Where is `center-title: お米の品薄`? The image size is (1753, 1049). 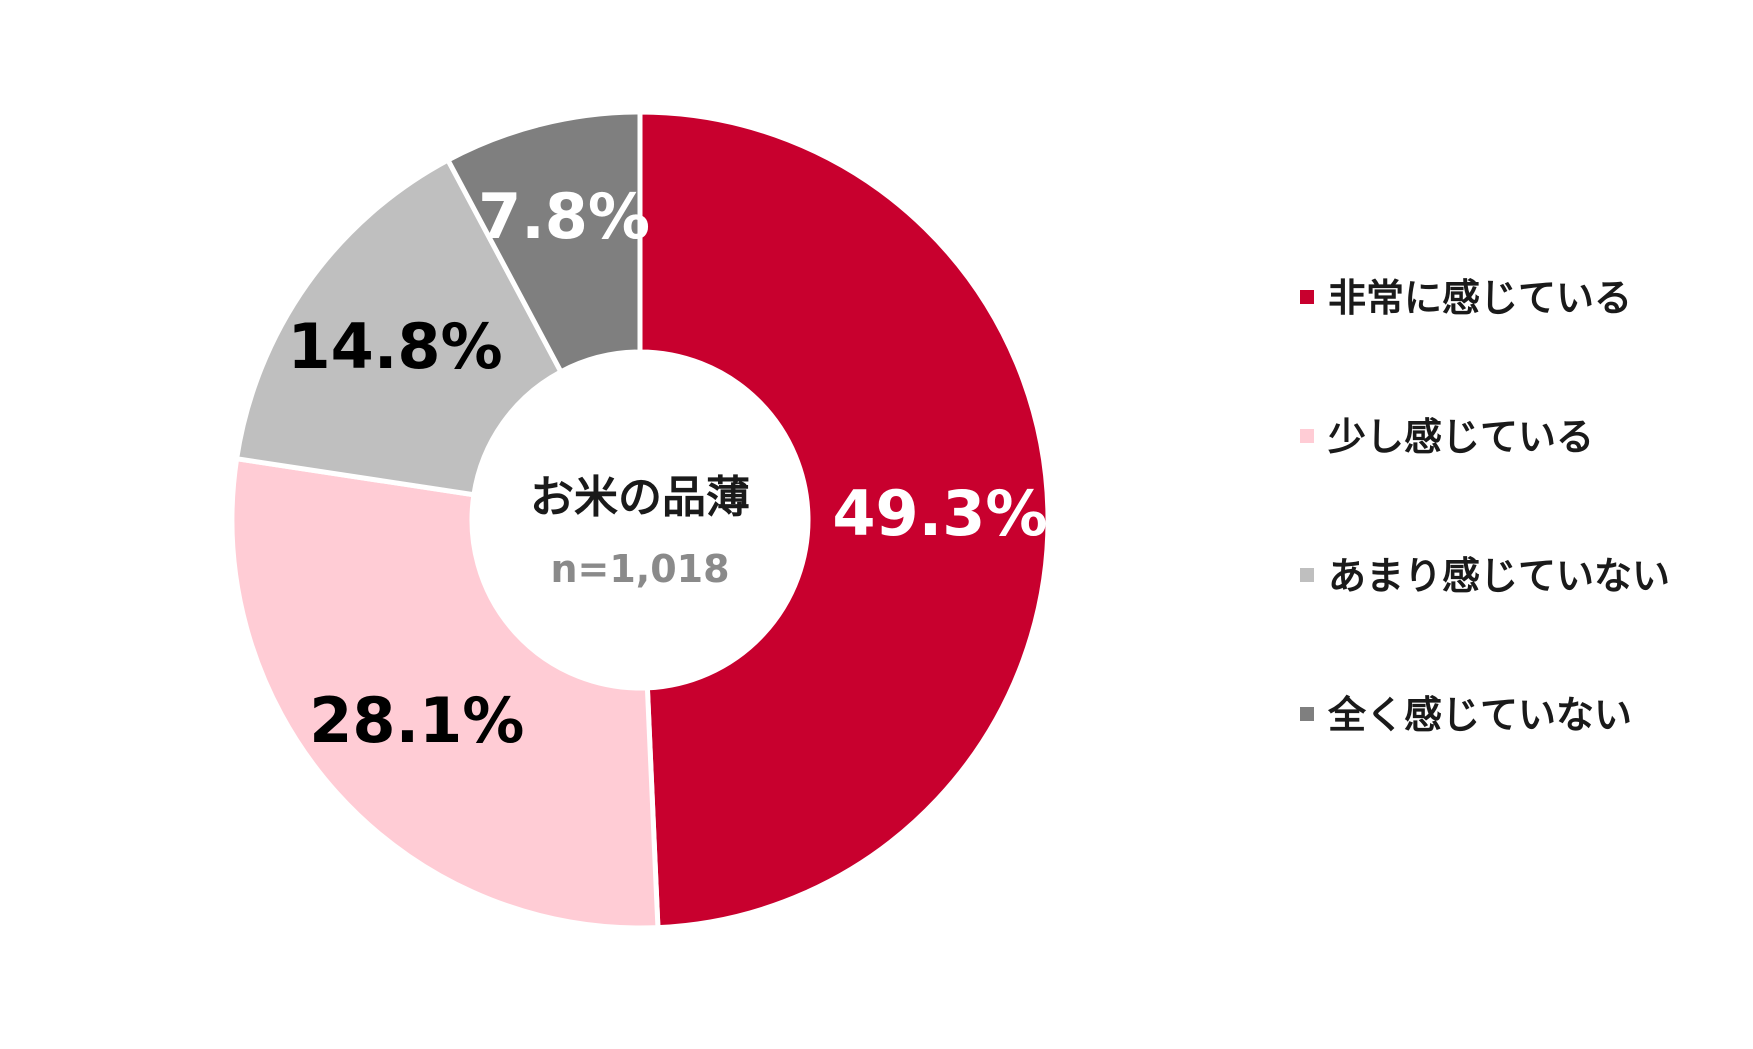 center-title: お米の品薄 is located at coordinates (640, 497).